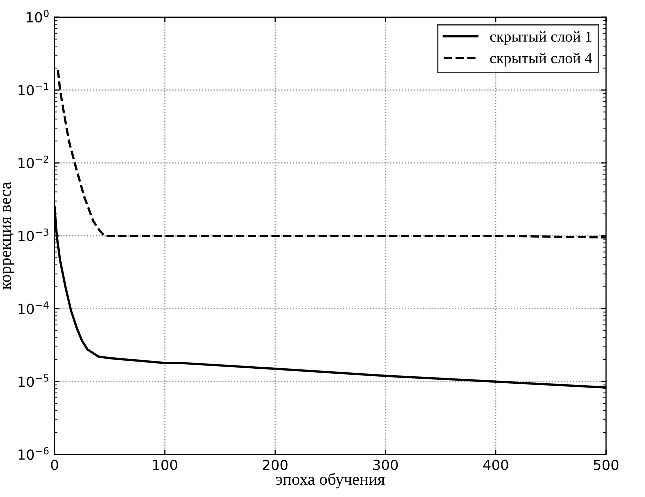 The width and height of the screenshot is (645, 497). Describe the element at coordinates (54, 465) in the screenshot. I see `x-tick-label: 0` at that location.